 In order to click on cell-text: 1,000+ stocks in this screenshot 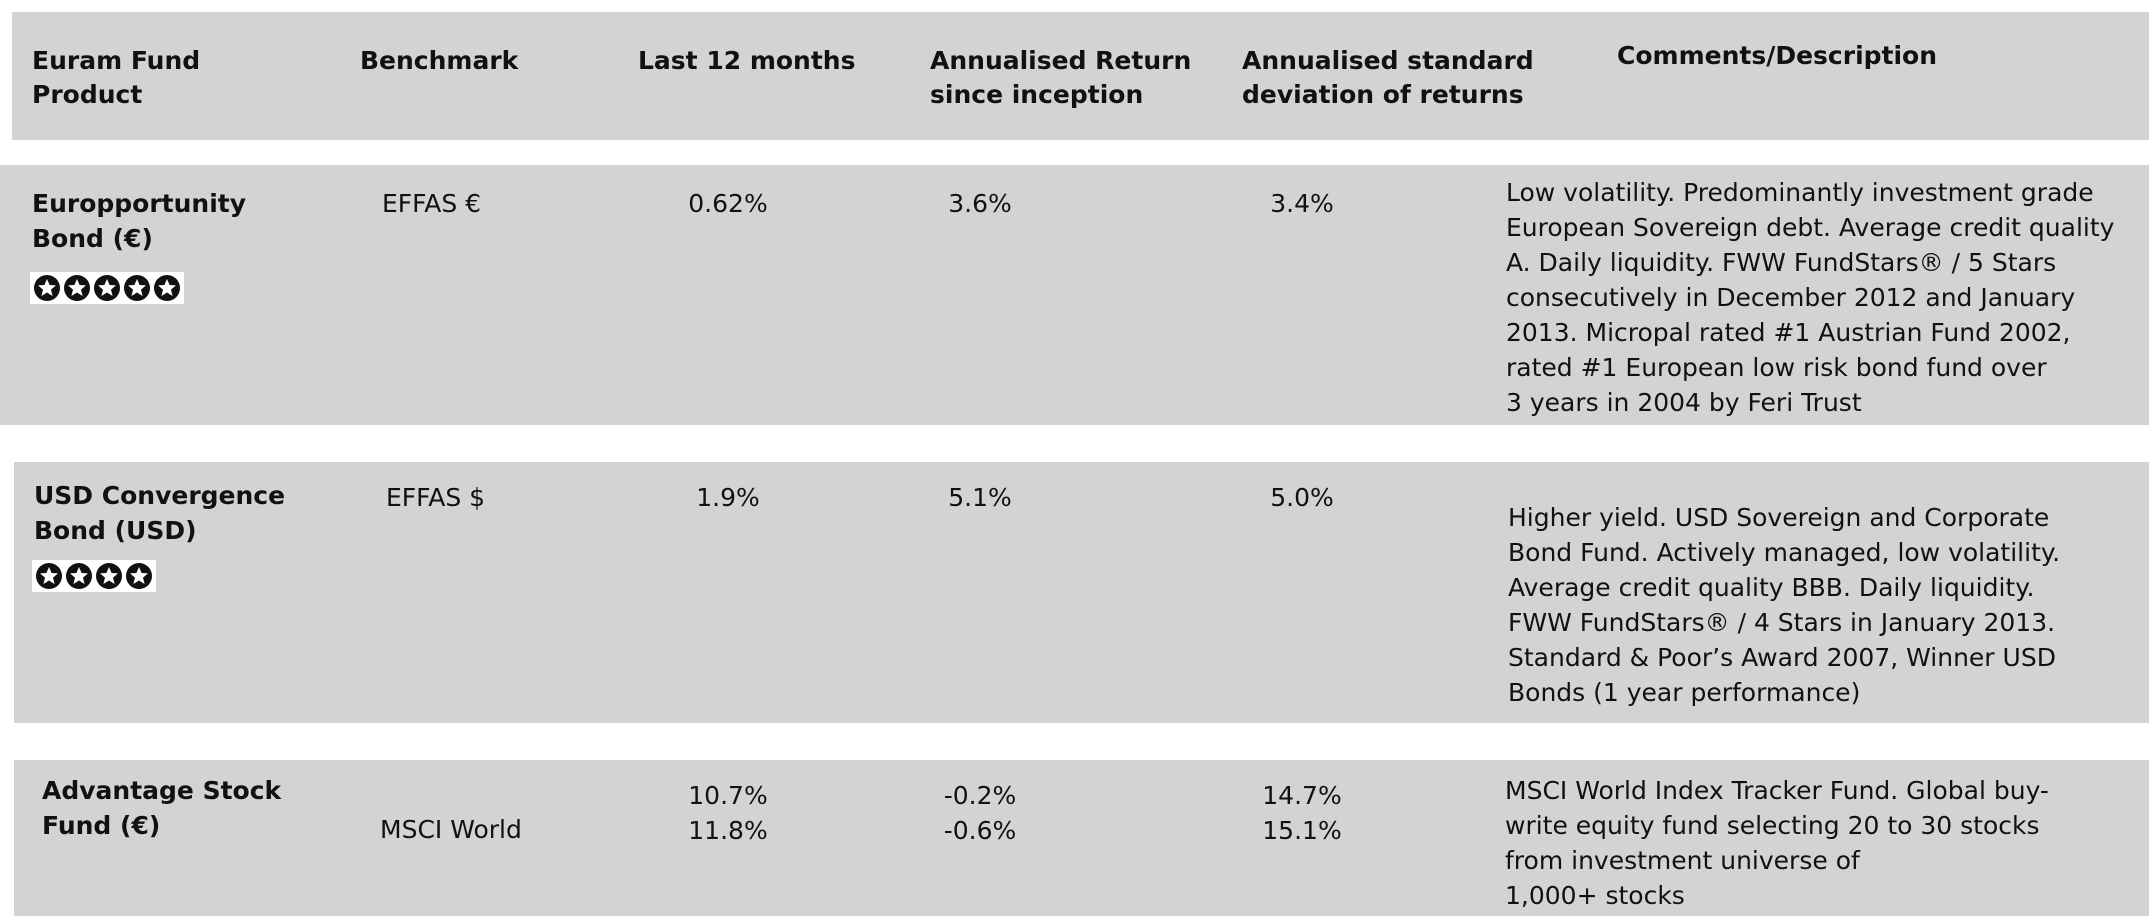, I will do `click(1595, 895)`.